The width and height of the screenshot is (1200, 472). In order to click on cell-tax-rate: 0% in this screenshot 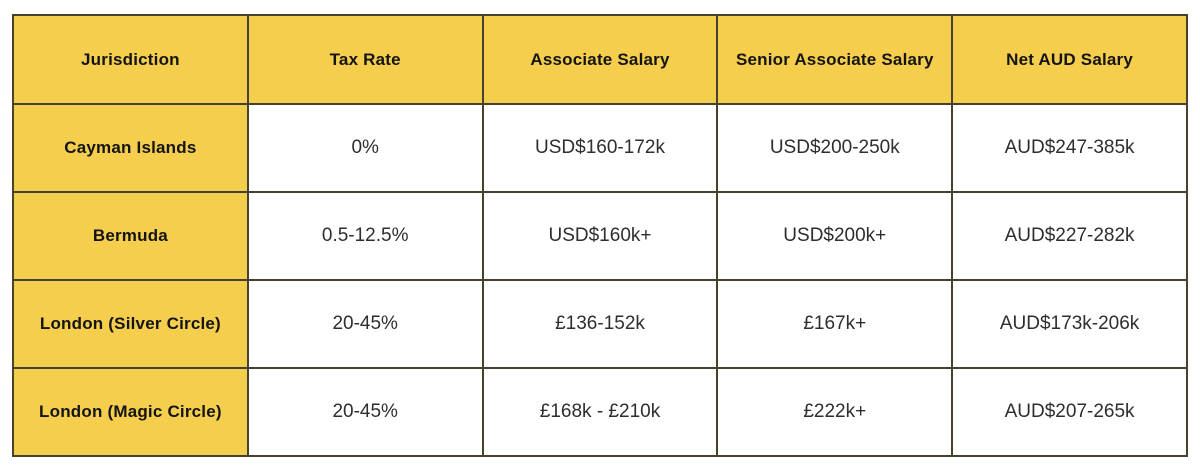, I will do `click(365, 148)`.